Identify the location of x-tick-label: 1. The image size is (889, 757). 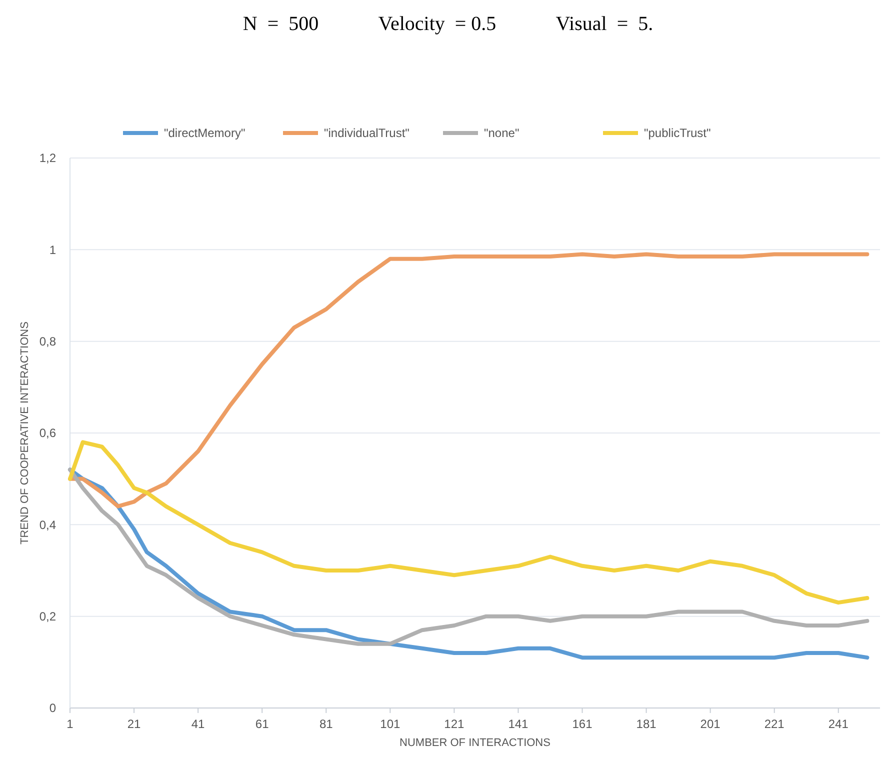
(70, 724).